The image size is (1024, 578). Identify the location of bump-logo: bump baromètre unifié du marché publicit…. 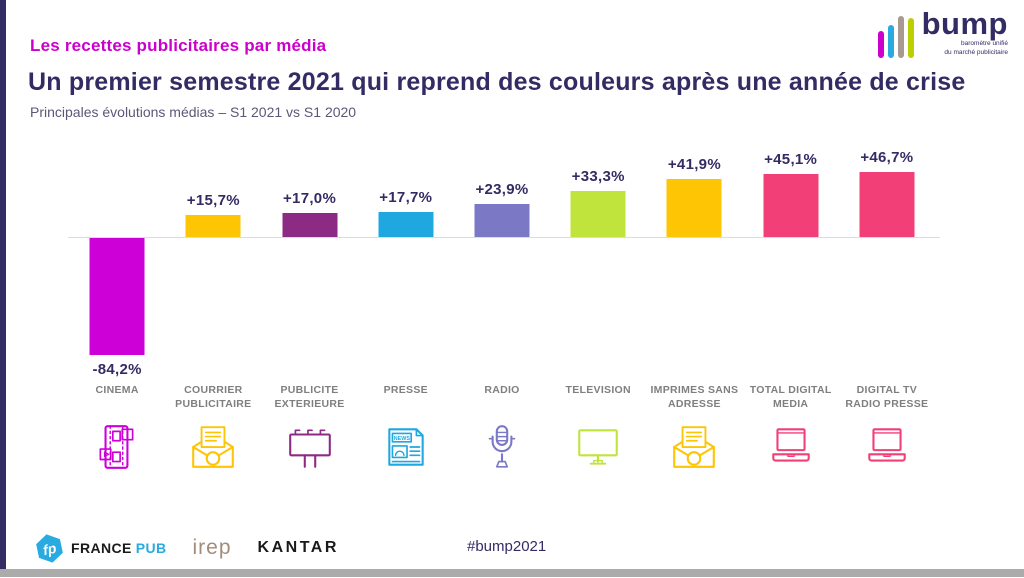
(942, 32).